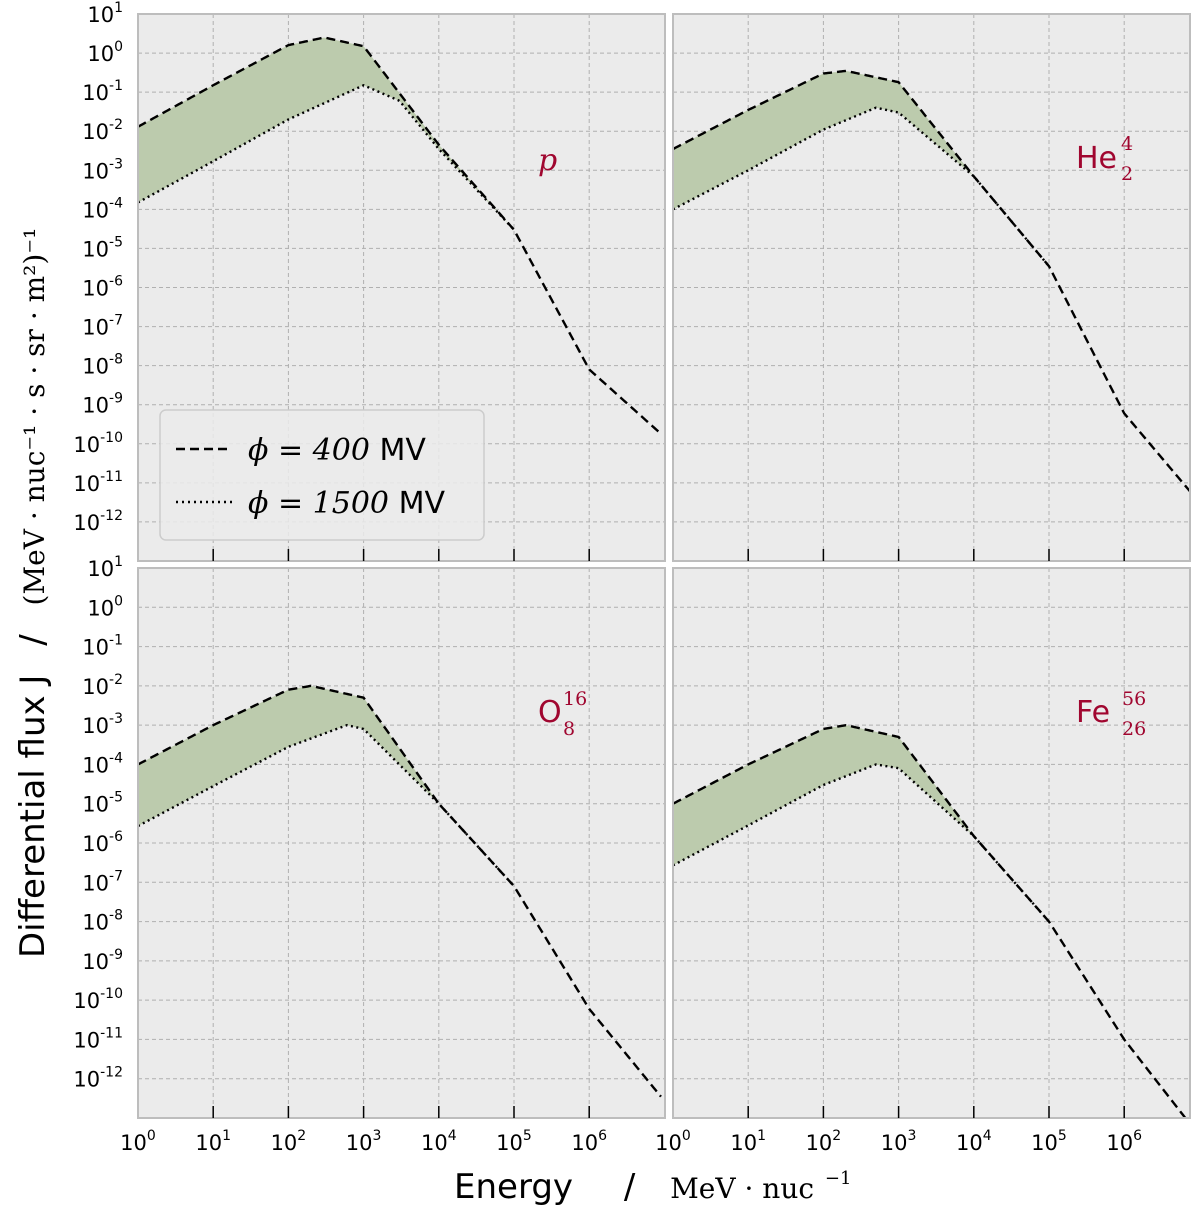  Describe the element at coordinates (550, 712) in the screenshot. I see `species-label-o: O` at that location.